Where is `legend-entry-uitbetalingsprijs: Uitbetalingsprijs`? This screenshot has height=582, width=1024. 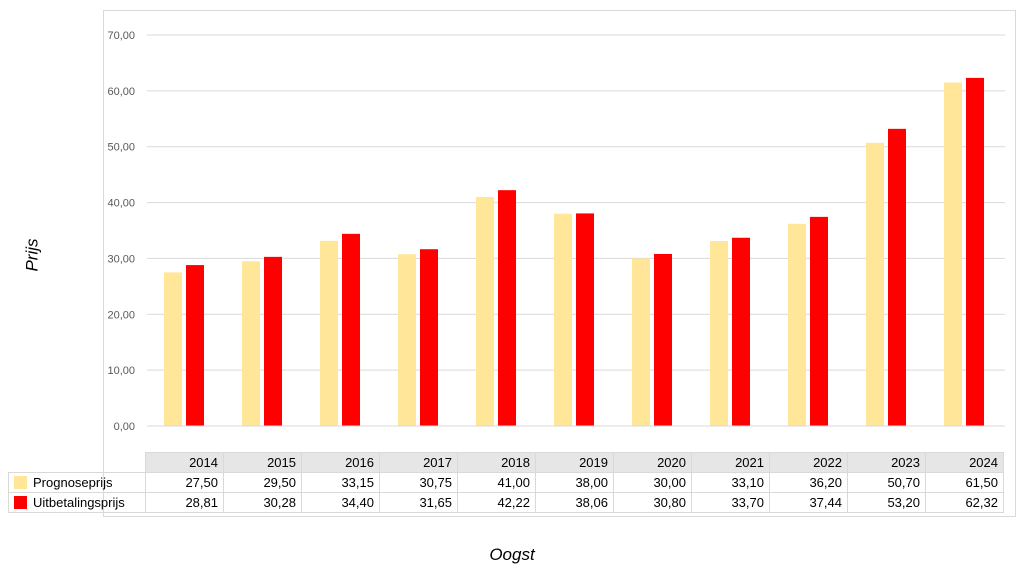 legend-entry-uitbetalingsprijs: Uitbetalingsprijs is located at coordinates (77, 502).